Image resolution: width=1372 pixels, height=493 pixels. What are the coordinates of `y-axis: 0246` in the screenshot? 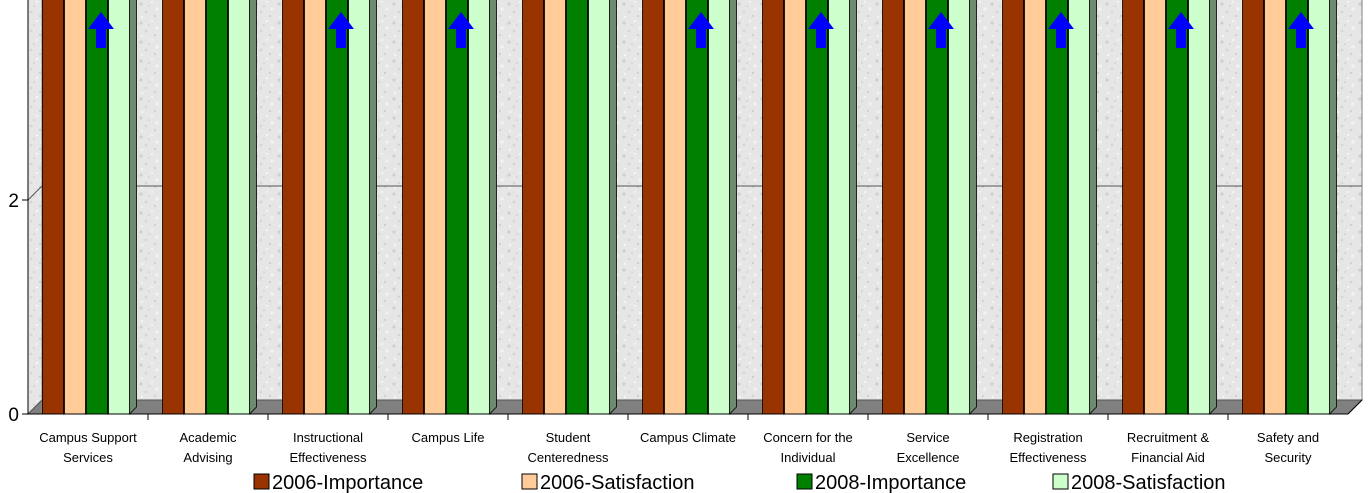 It's located at (18, 213).